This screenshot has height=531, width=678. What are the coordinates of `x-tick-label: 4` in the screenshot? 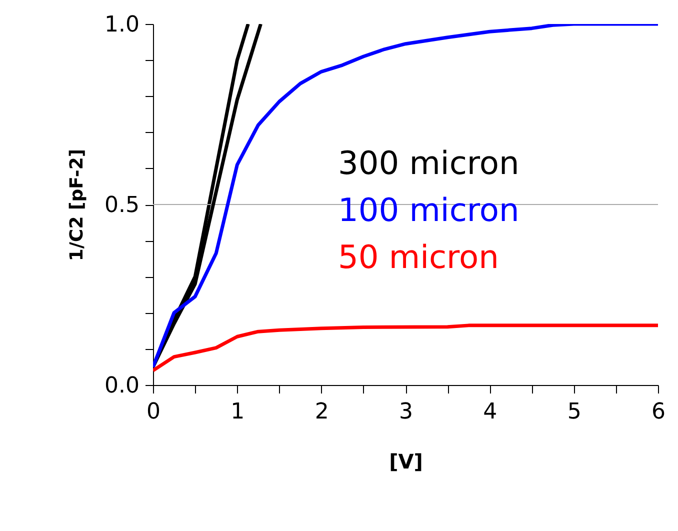 It's located at (490, 412).